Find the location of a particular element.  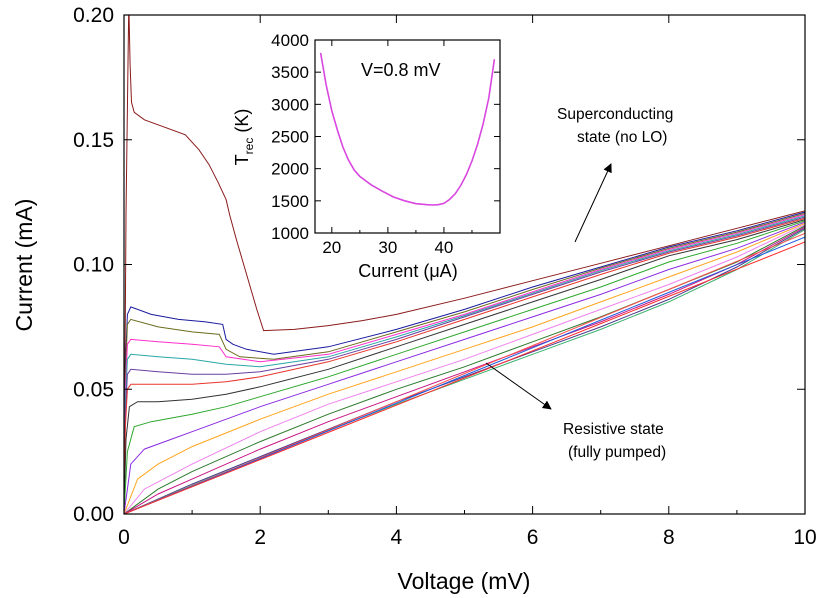

inset-x-axis-title: Current (μA) is located at coordinates (407, 271).